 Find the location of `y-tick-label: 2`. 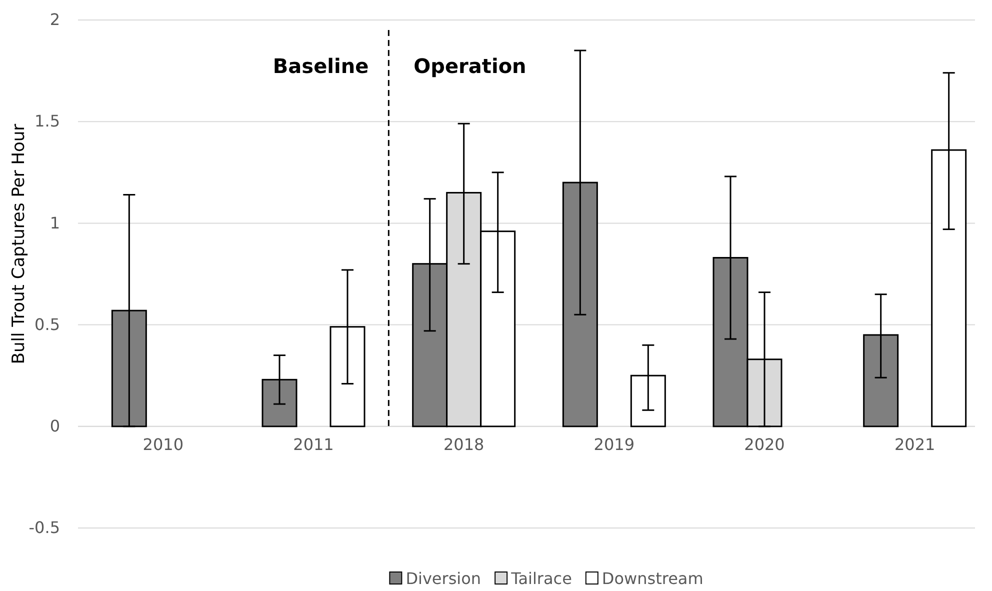

y-tick-label: 2 is located at coordinates (55, 20).